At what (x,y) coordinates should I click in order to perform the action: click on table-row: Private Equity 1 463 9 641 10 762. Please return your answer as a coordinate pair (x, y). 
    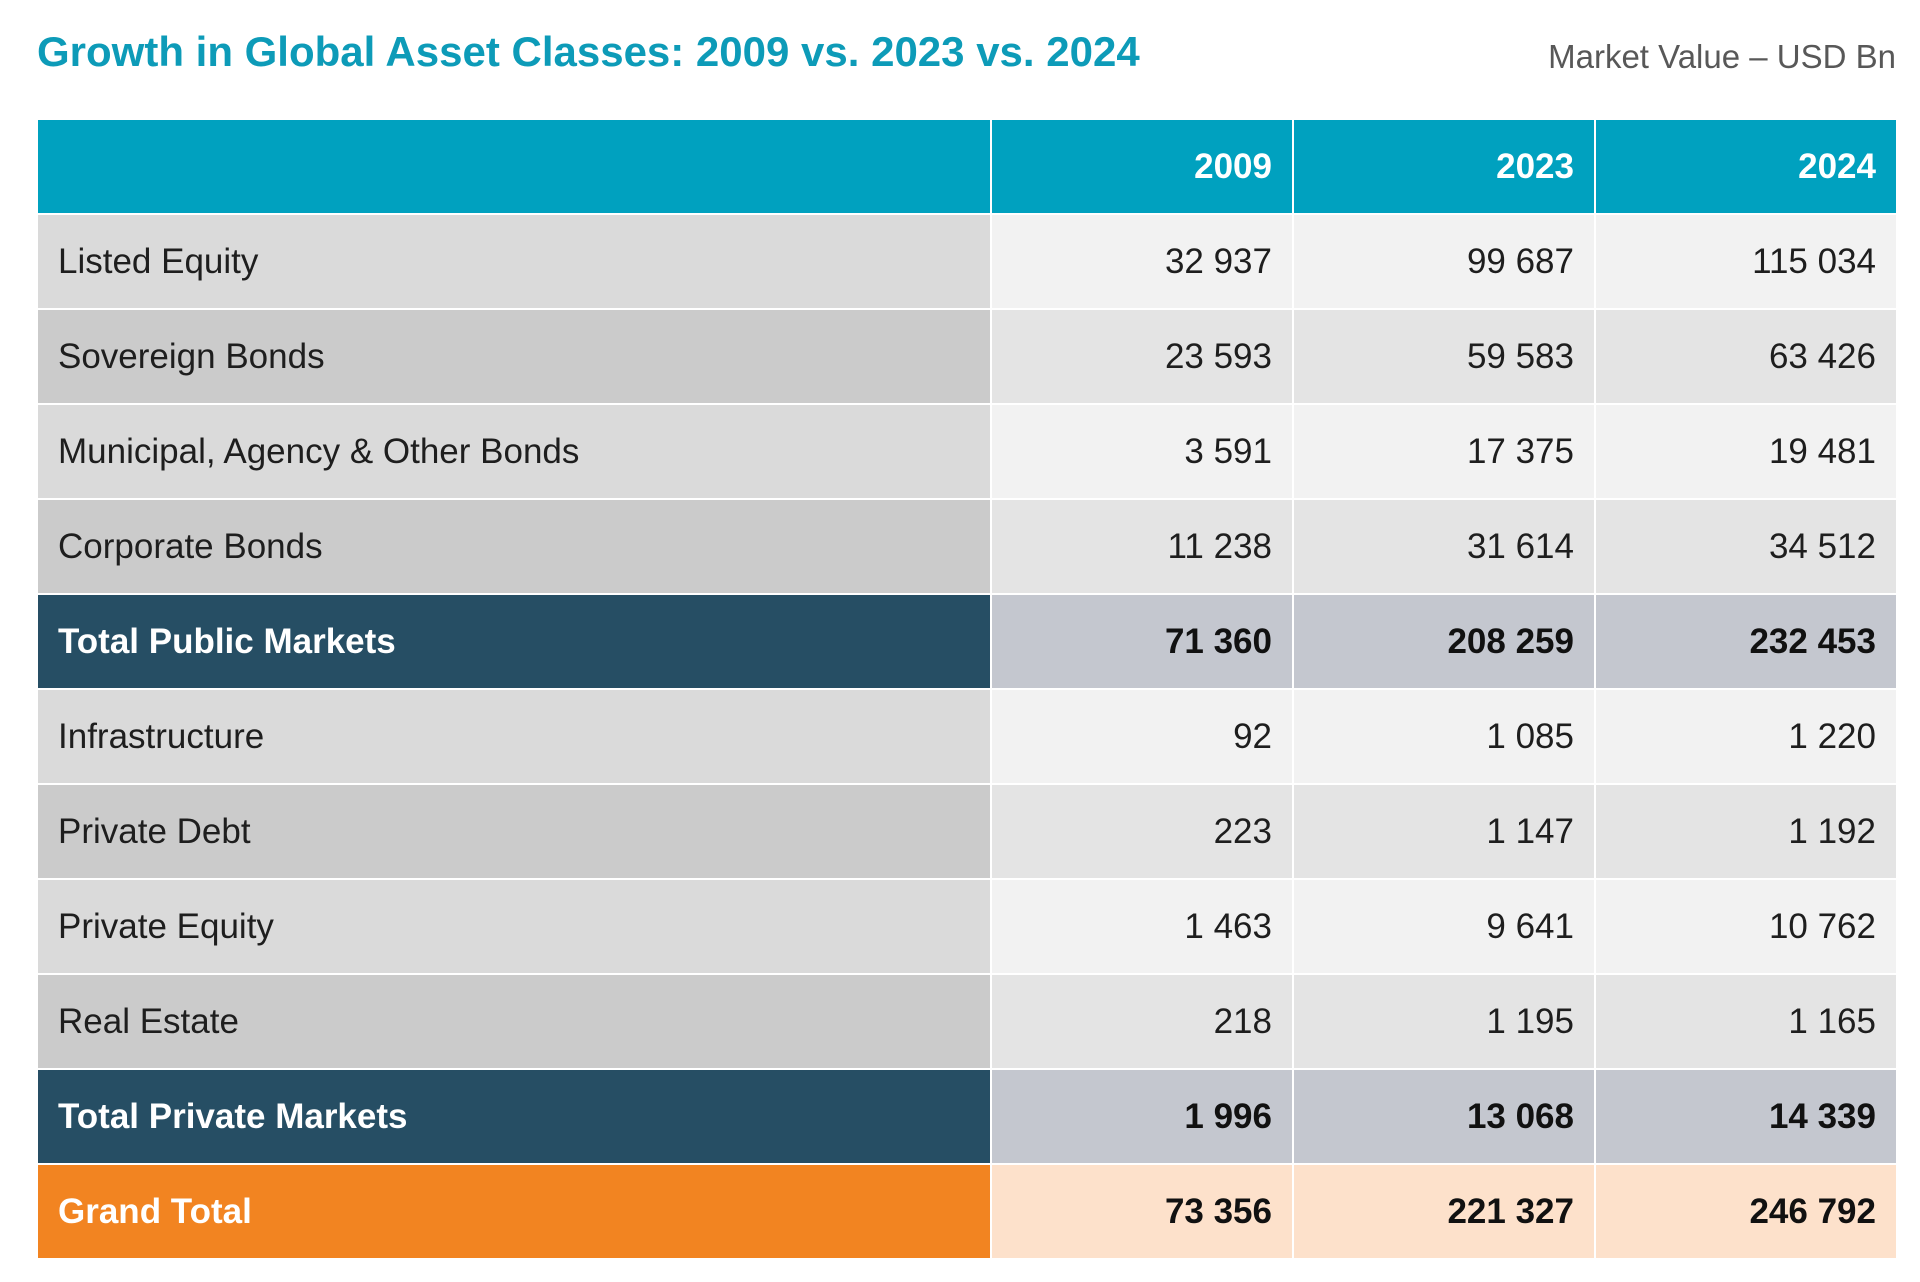
    Looking at the image, I should click on (967, 926).